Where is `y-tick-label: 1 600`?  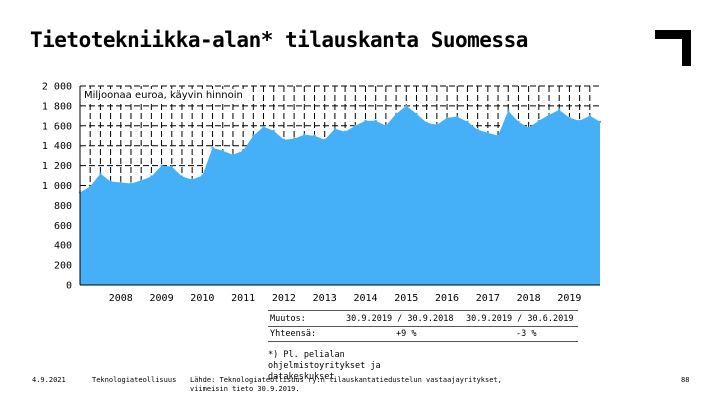 y-tick-label: 1 600 is located at coordinates (57, 126).